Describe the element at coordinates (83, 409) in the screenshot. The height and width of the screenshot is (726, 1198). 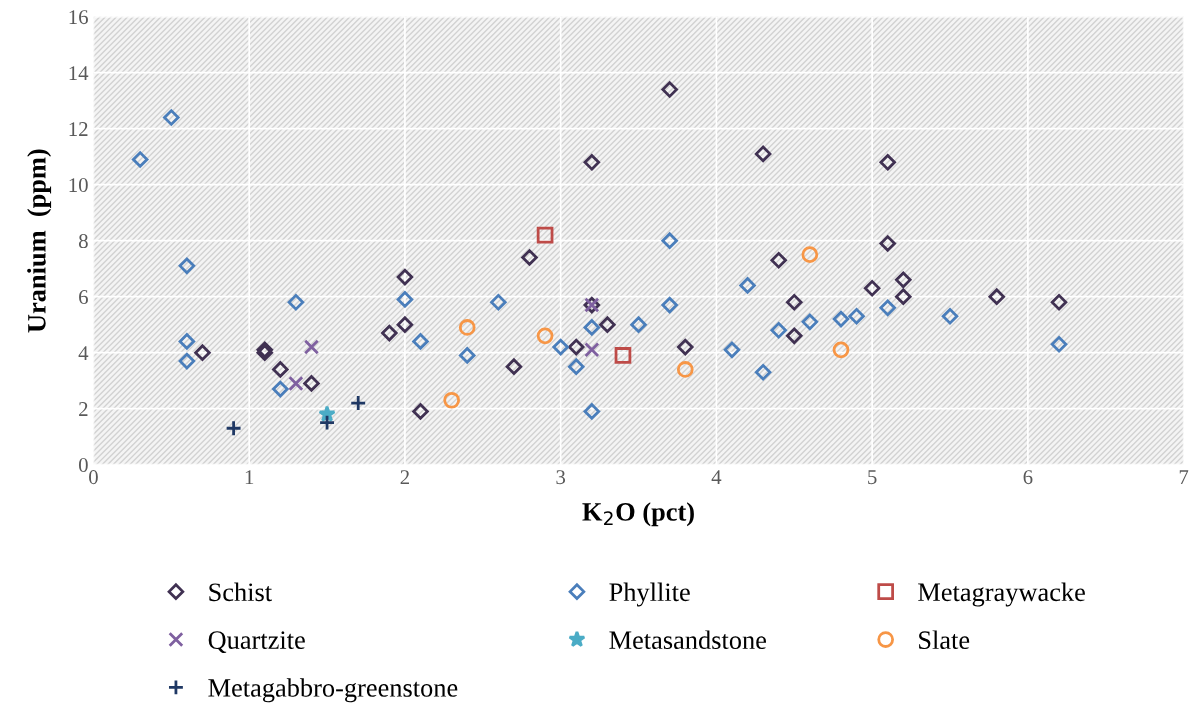
I see `y-tick-label: 2` at that location.